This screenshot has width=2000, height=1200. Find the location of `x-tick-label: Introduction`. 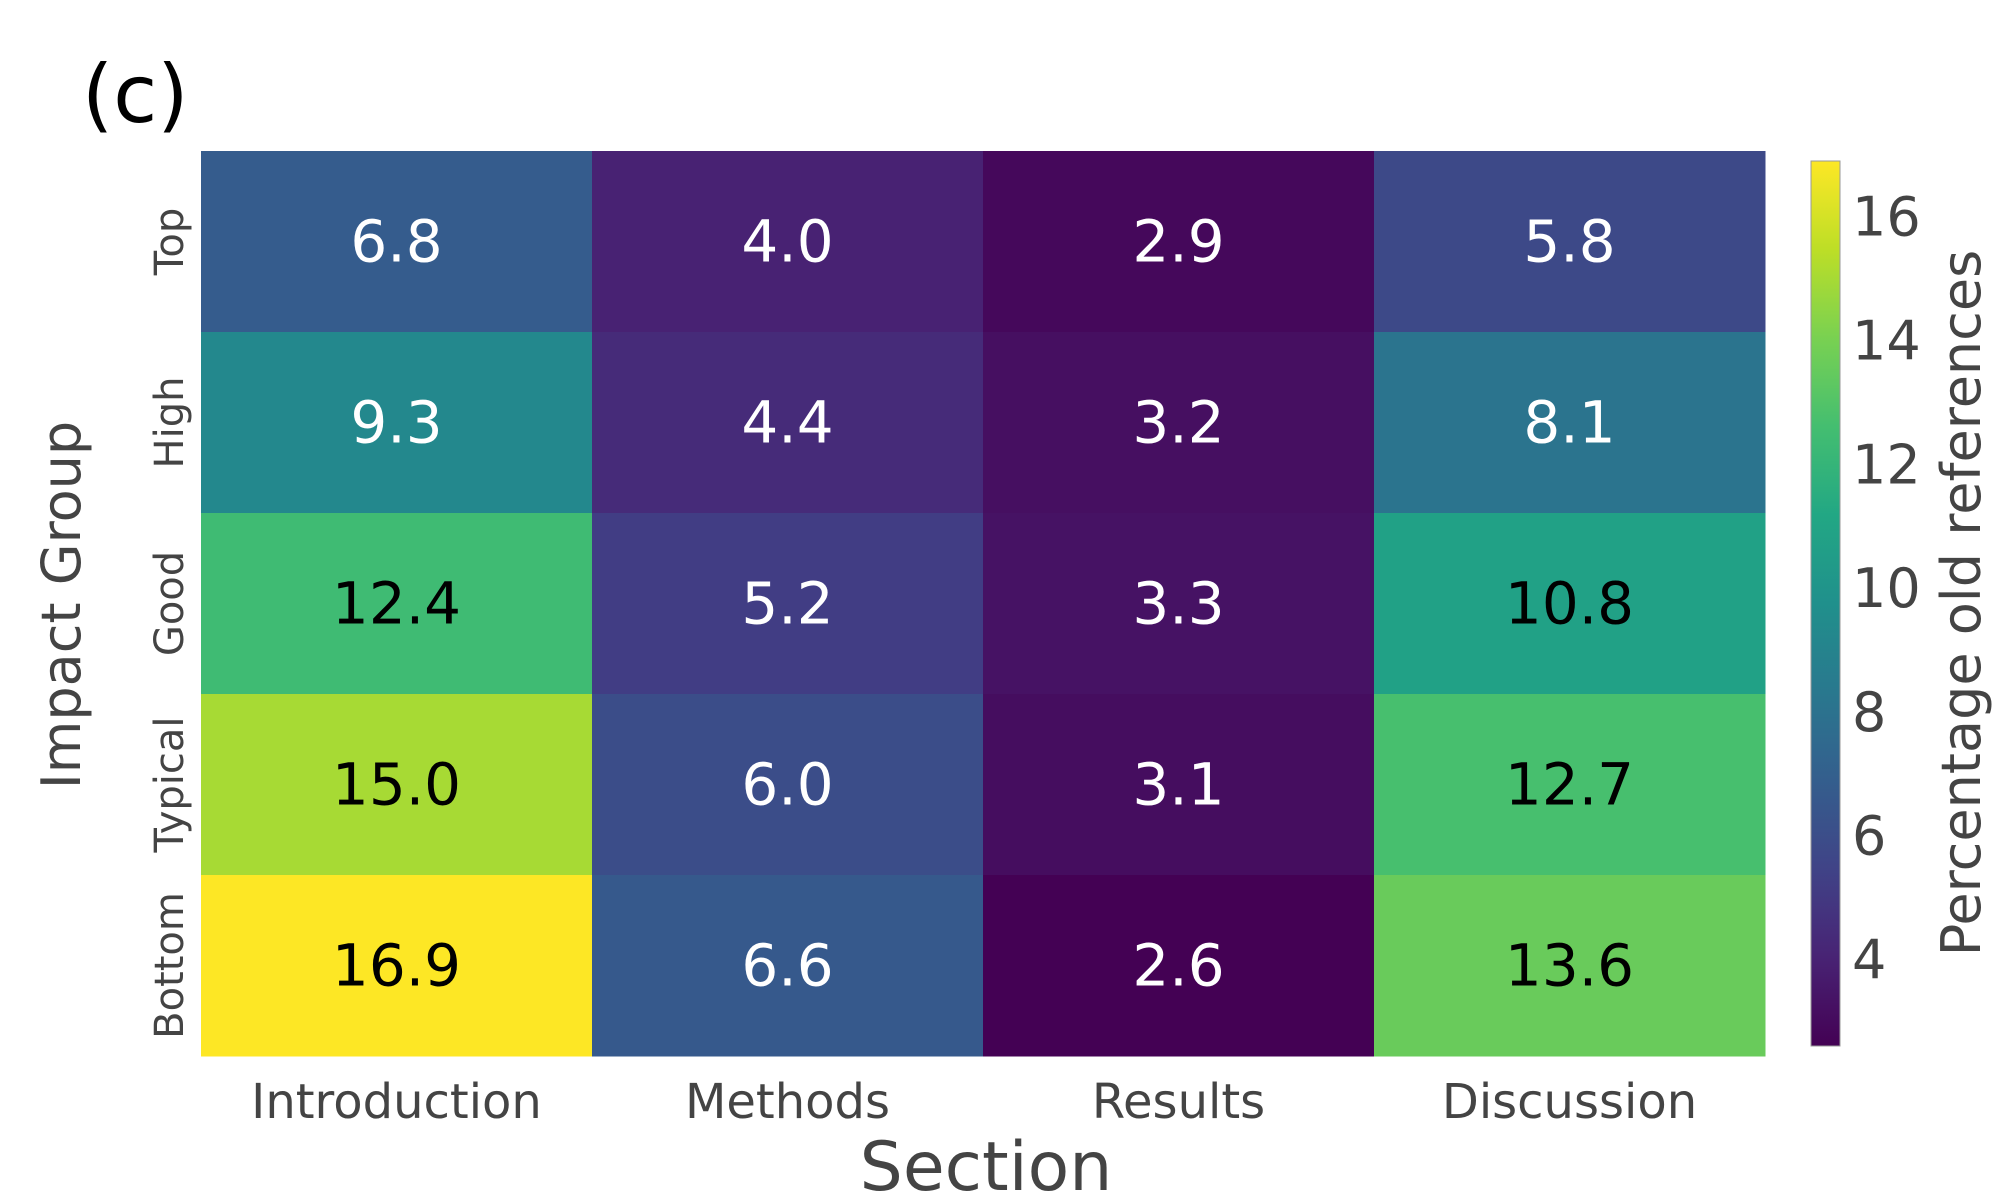

x-tick-label: Introduction is located at coordinates (396, 1102).